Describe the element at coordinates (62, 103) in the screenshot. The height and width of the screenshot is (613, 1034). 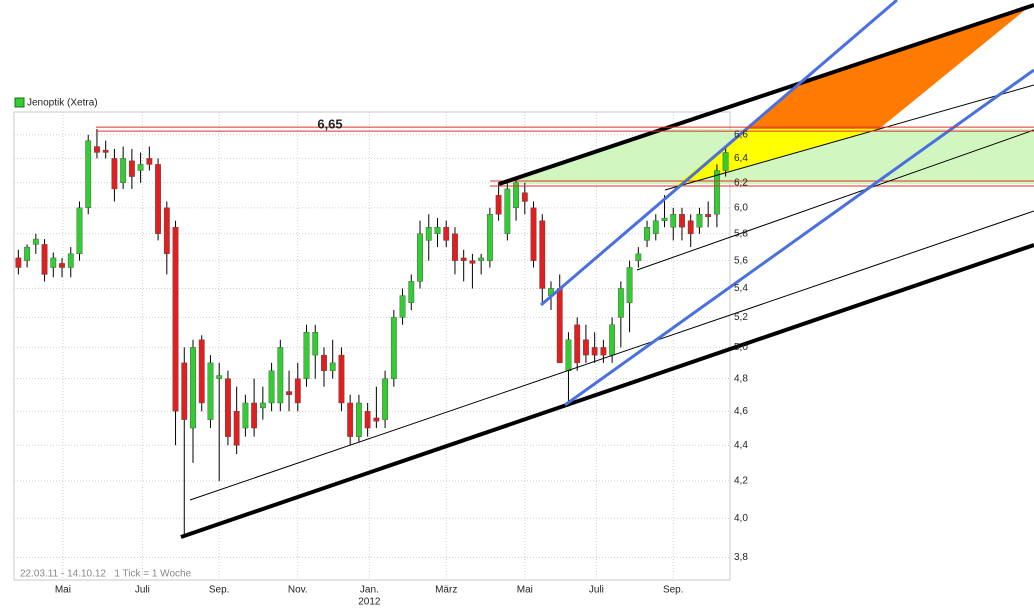
I see `legend-label: Jenoptik (Xetra)` at that location.